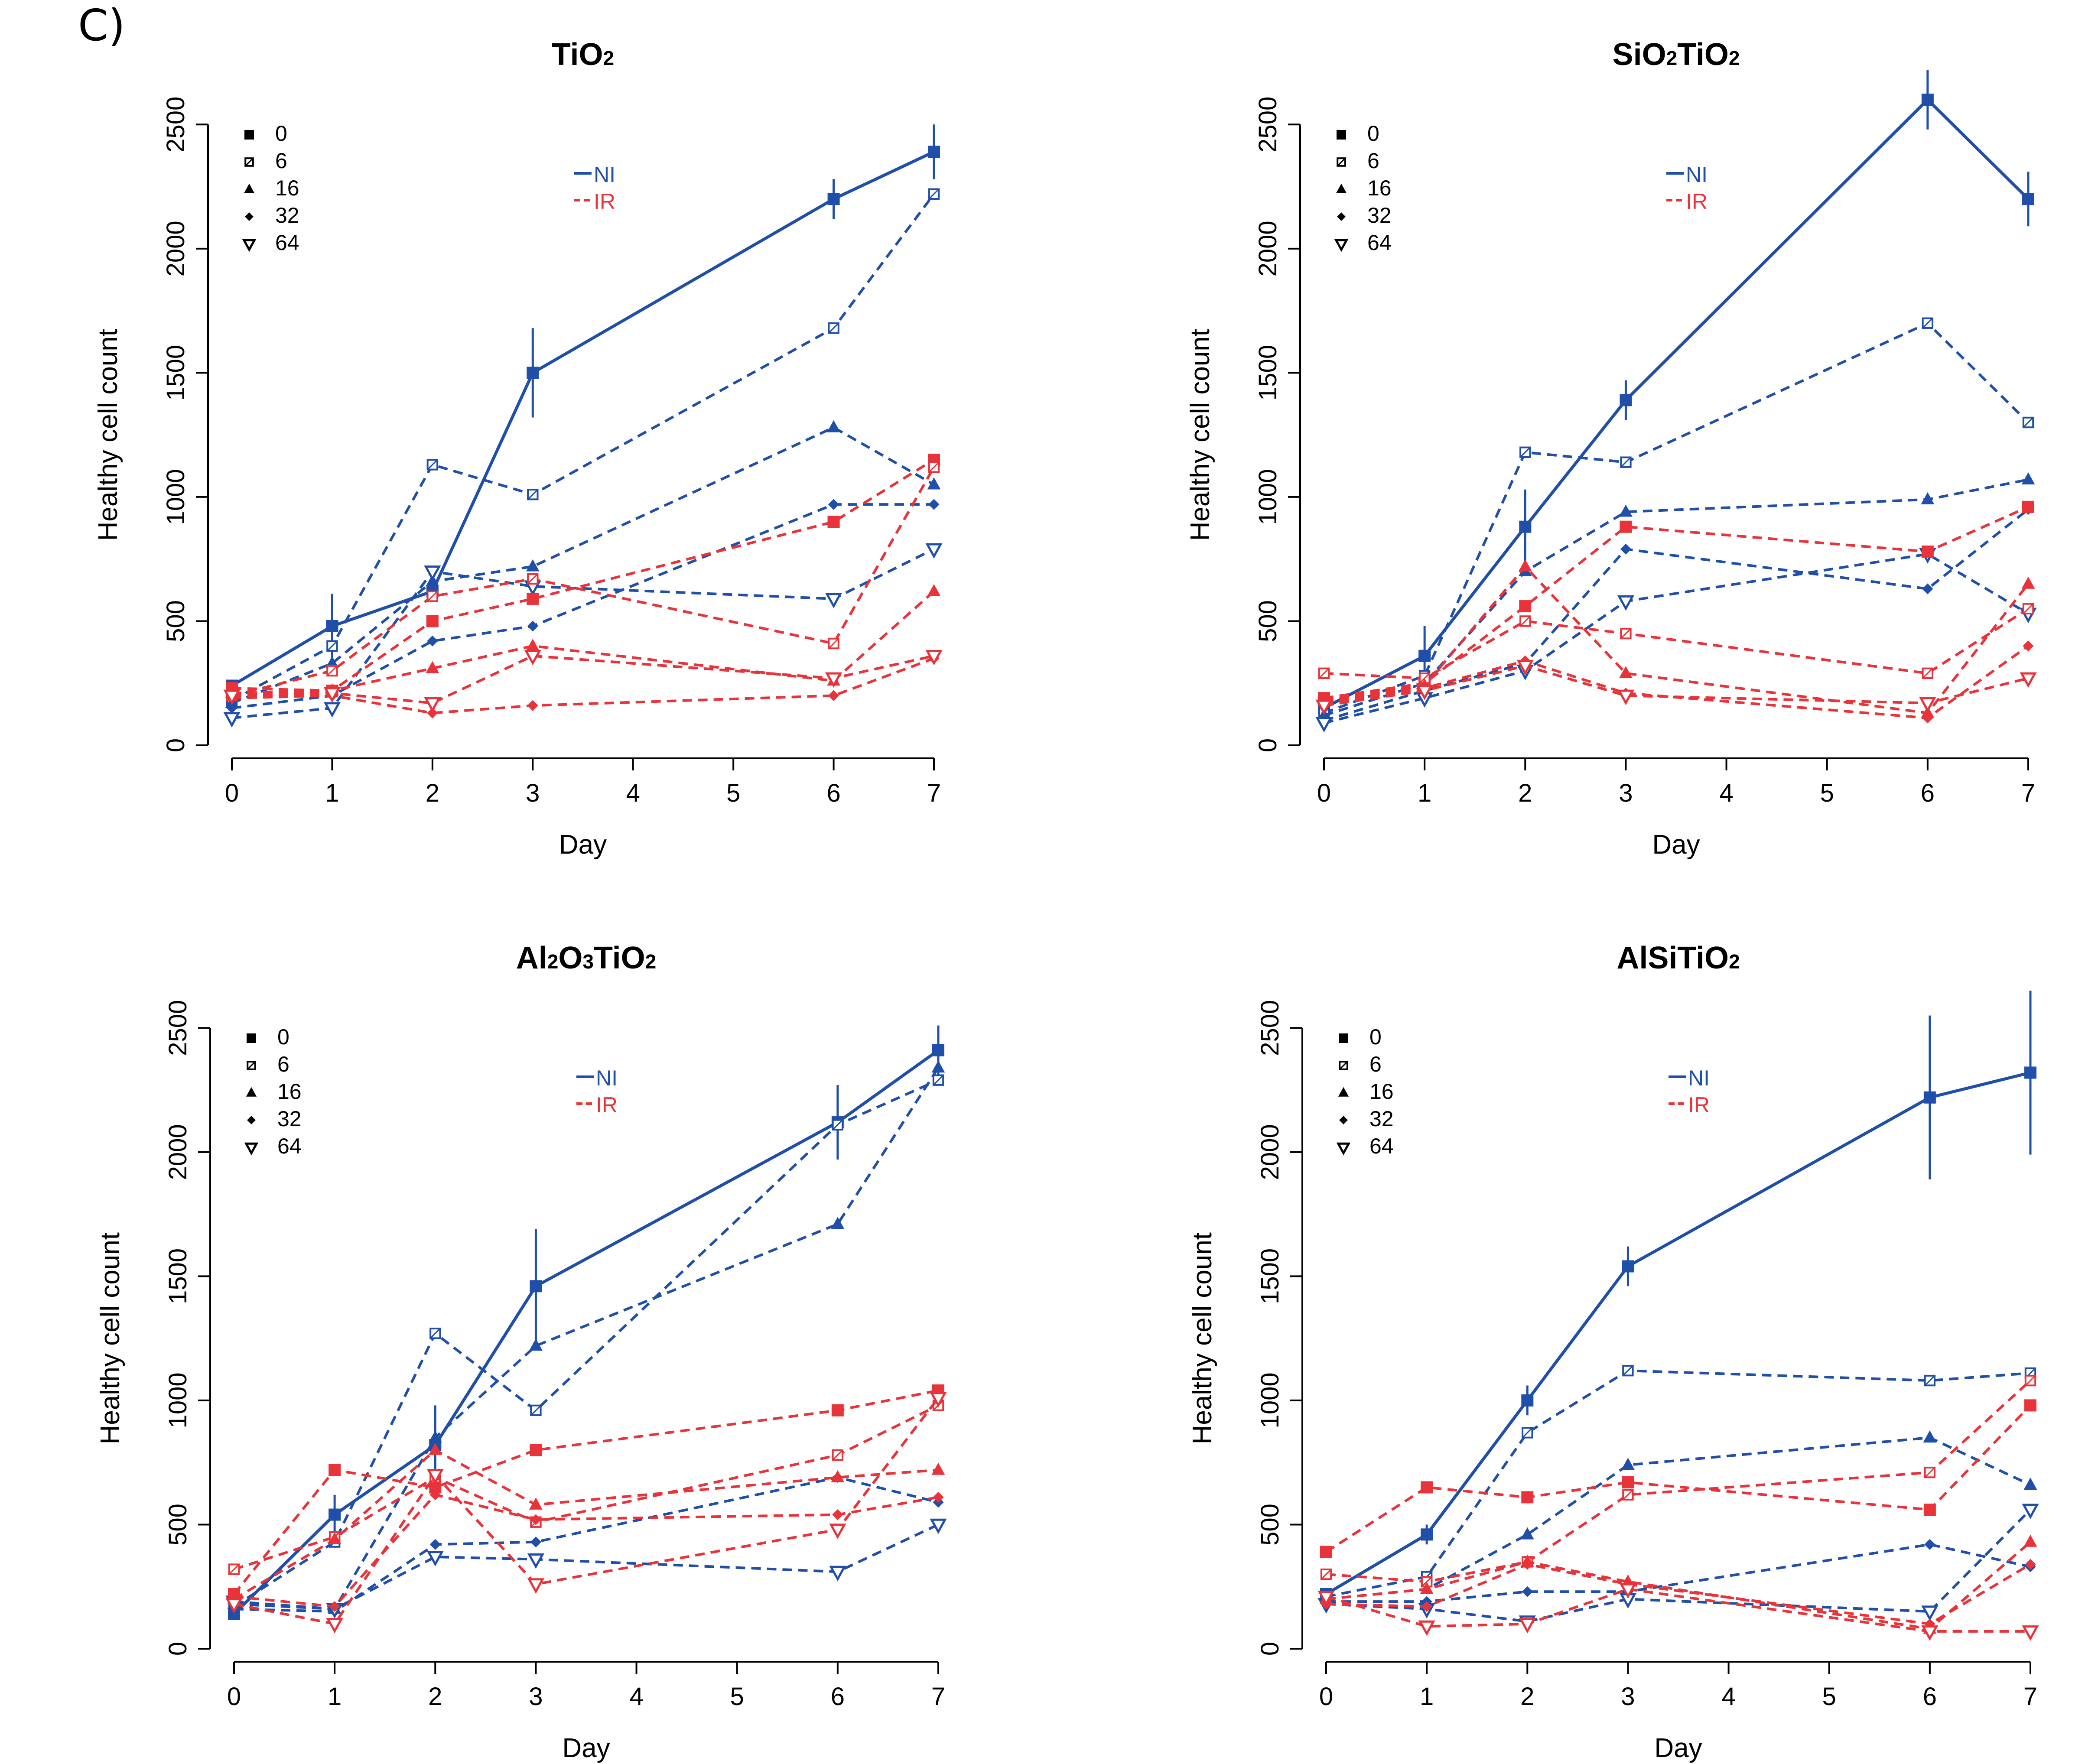 The width and height of the screenshot is (2085, 1764). What do you see at coordinates (1373, 133) in the screenshot?
I see `legend-dose-label: 0` at bounding box center [1373, 133].